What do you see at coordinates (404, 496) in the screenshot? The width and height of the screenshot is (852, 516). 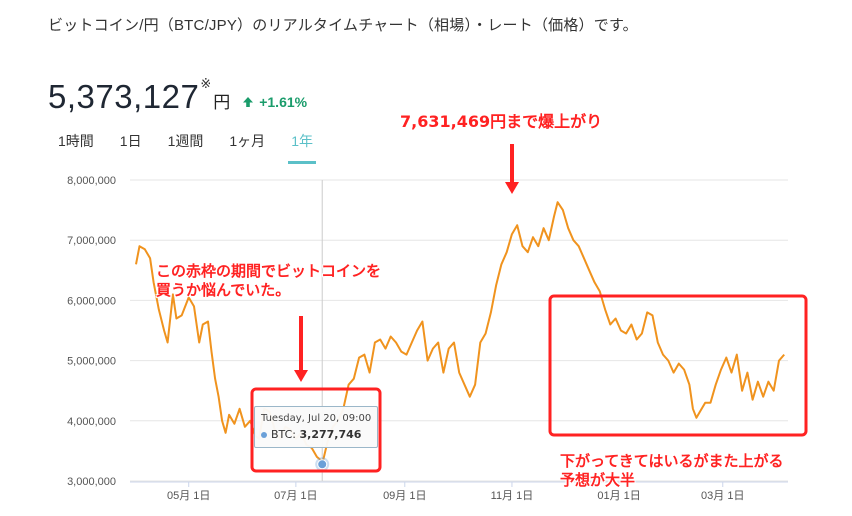 I see `x-tick-label: 09月 1日` at bounding box center [404, 496].